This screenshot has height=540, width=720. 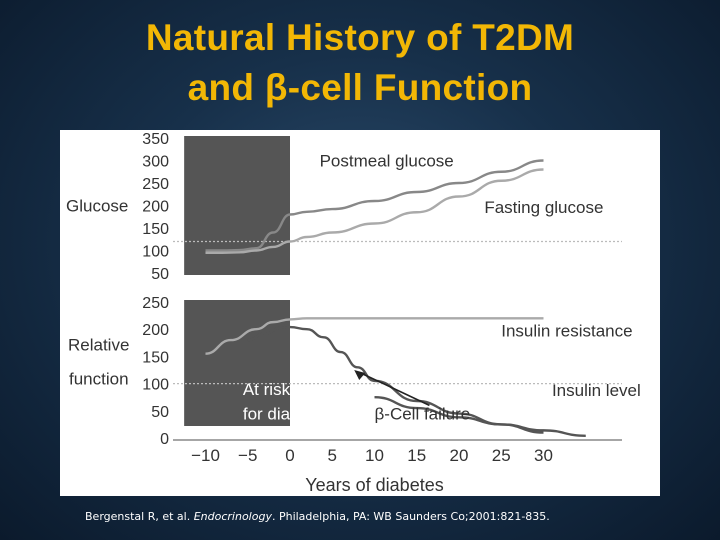 I want to click on series-postmeal-glucose, so click(x=374, y=205).